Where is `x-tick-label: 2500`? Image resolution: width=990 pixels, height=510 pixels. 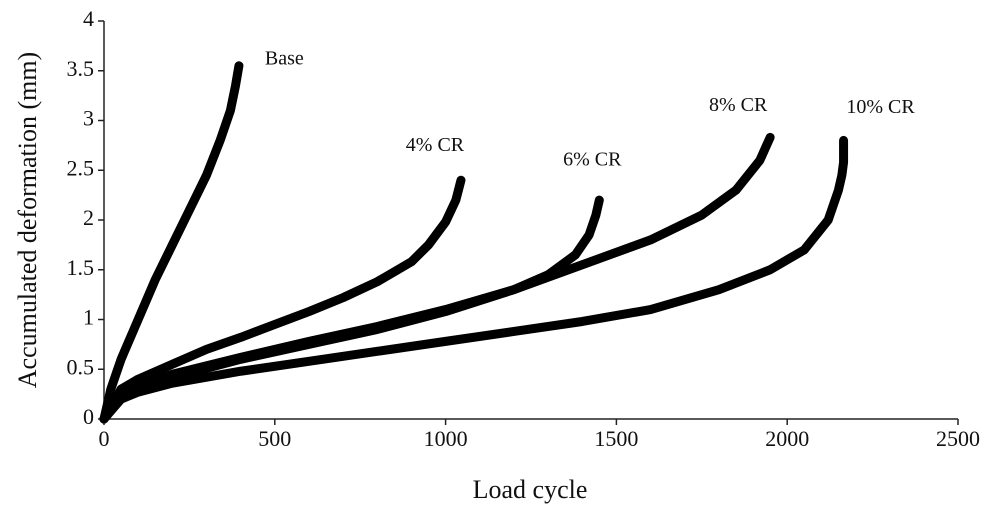
x-tick-label: 2500 is located at coordinates (958, 438).